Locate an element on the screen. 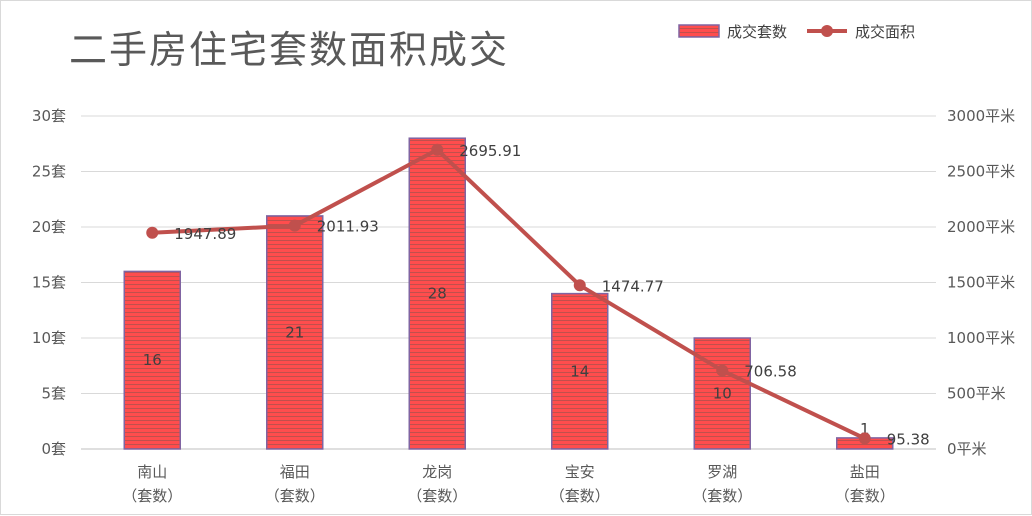  right-tick-label: 1000平米 is located at coordinates (981, 338).